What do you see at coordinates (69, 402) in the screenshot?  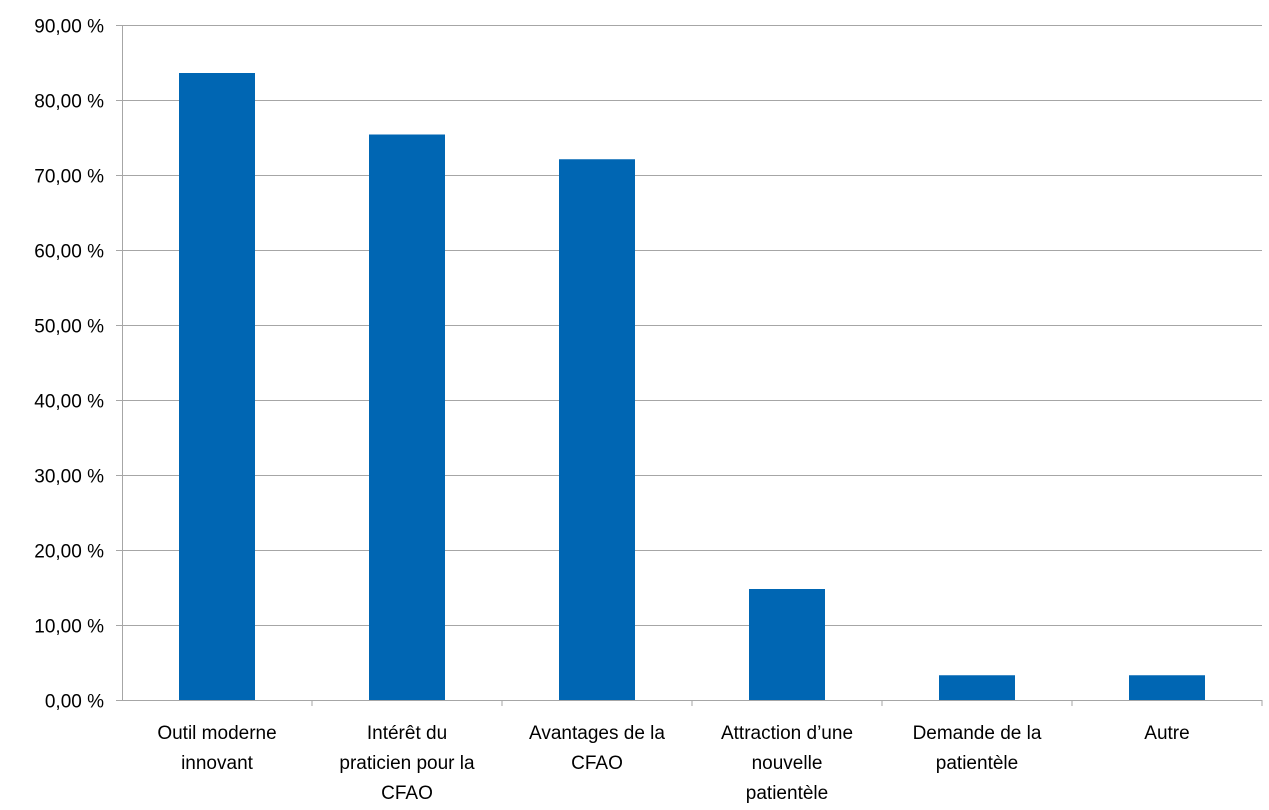 I see `y-tick-label: 40,00 %` at bounding box center [69, 402].